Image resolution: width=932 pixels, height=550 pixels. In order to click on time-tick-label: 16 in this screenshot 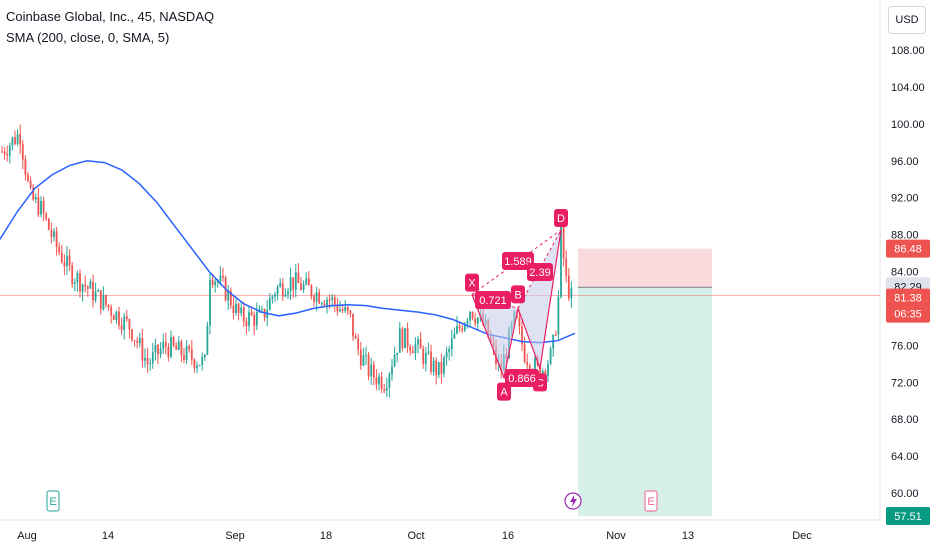, I will do `click(508, 536)`.